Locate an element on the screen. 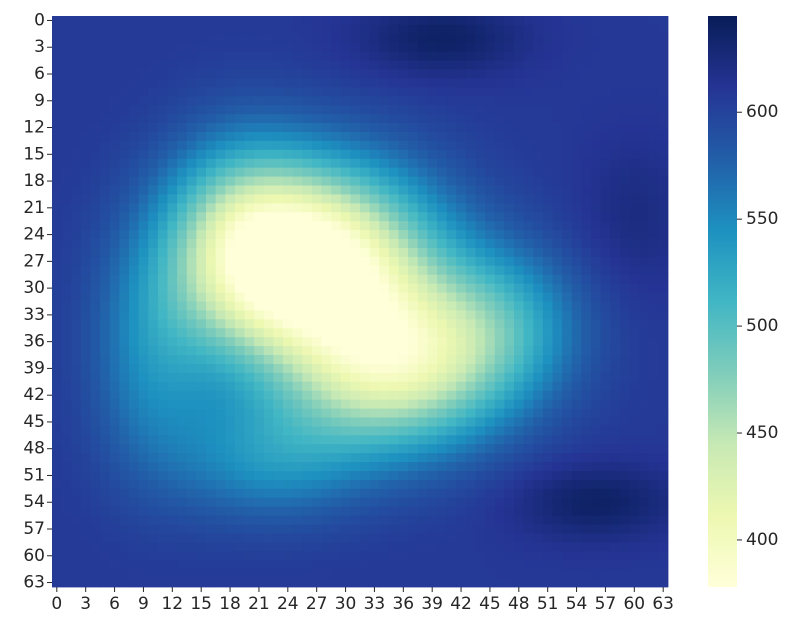 Image resolution: width=793 pixels, height=627 pixels. x-tick-label: 48 is located at coordinates (519, 604).